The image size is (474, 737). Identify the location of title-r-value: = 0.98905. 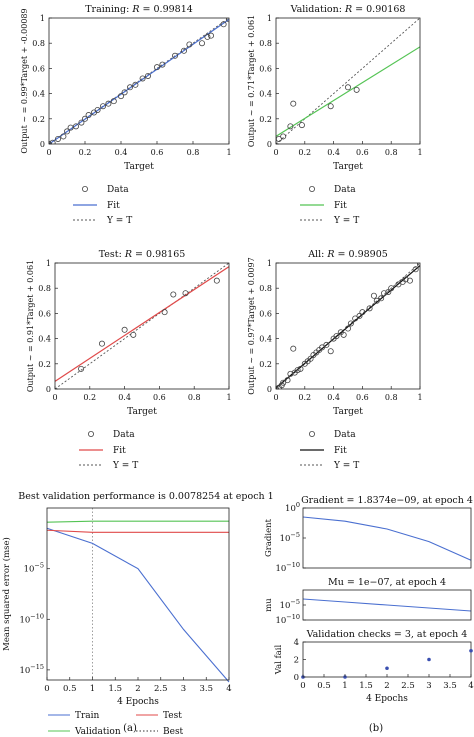
(361, 254).